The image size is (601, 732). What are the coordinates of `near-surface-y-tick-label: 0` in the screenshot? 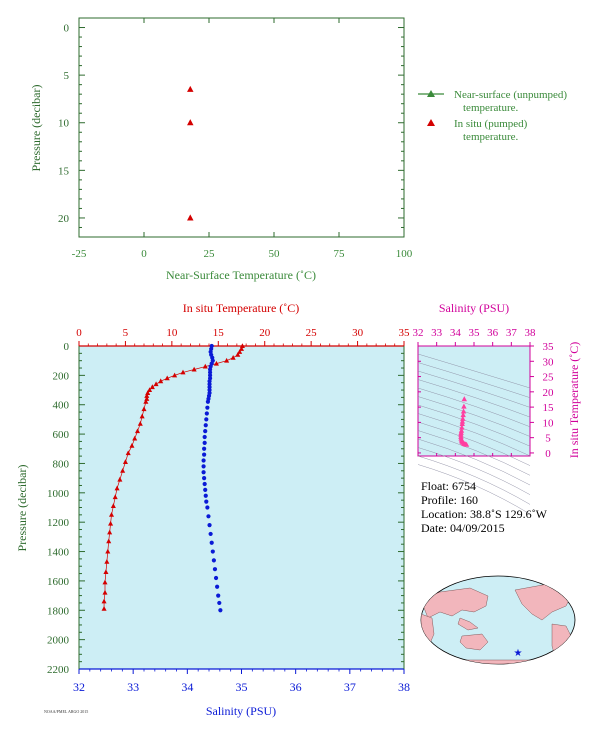 It's located at (67, 29).